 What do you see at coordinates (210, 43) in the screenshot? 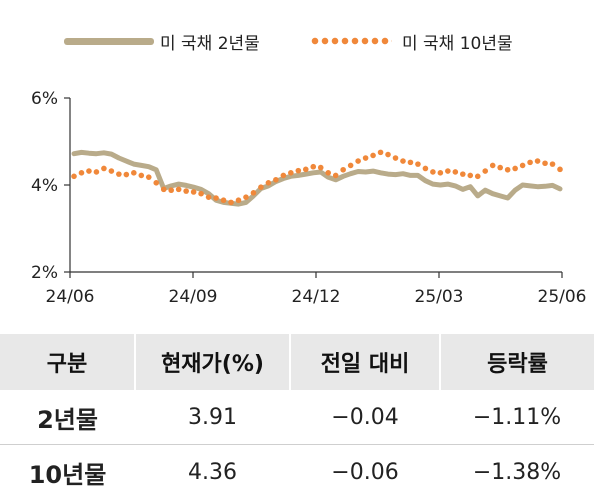
I see `legend-label-2y: 미 국채 2년물` at bounding box center [210, 43].